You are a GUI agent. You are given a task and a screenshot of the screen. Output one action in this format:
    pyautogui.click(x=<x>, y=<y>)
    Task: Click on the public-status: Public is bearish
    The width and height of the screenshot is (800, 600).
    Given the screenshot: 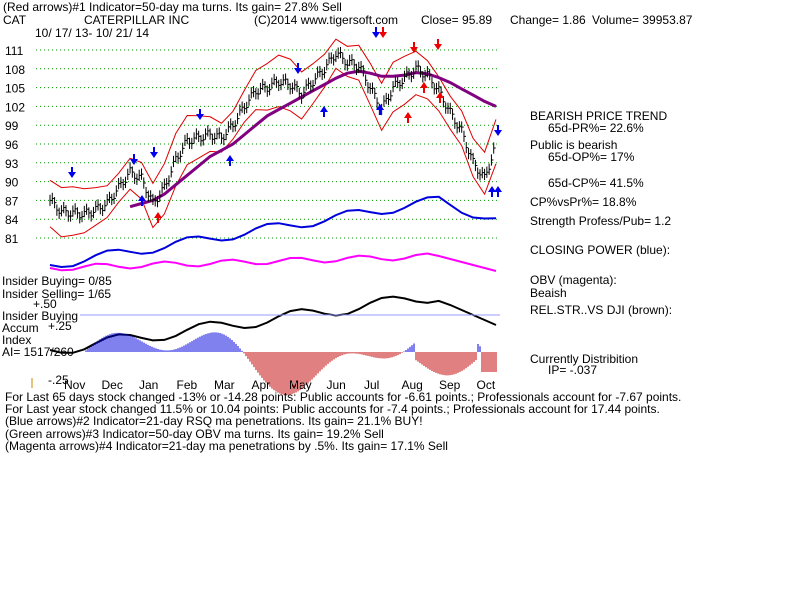 What is the action you would take?
    pyautogui.click(x=574, y=145)
    